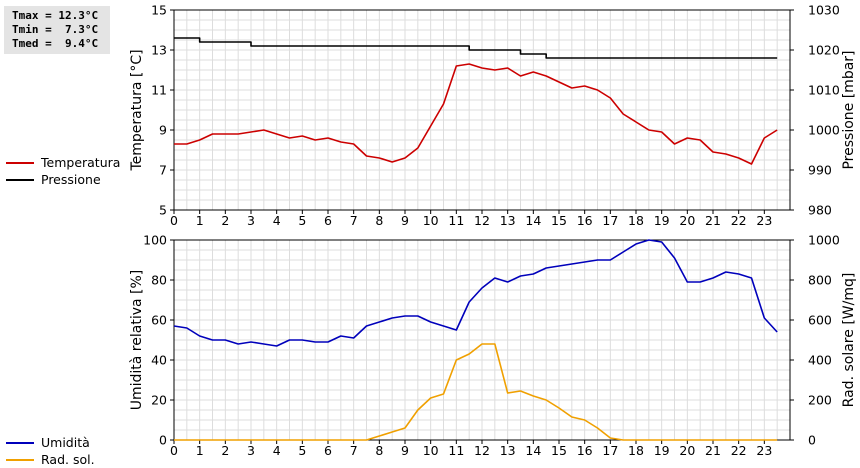  What do you see at coordinates (476, 392) in the screenshot?
I see `series-line-rad-sol` at bounding box center [476, 392].